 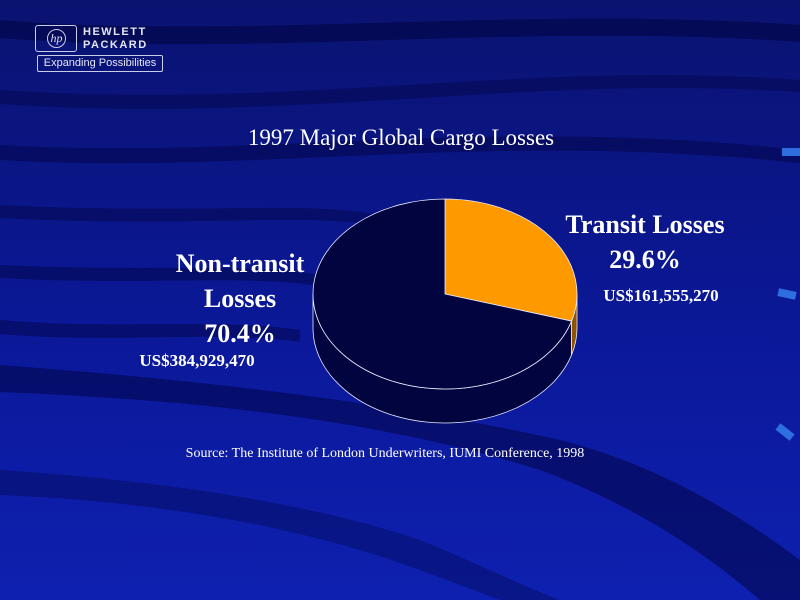 I want to click on slice-label-non-transit-line2: Losses, so click(x=240, y=298).